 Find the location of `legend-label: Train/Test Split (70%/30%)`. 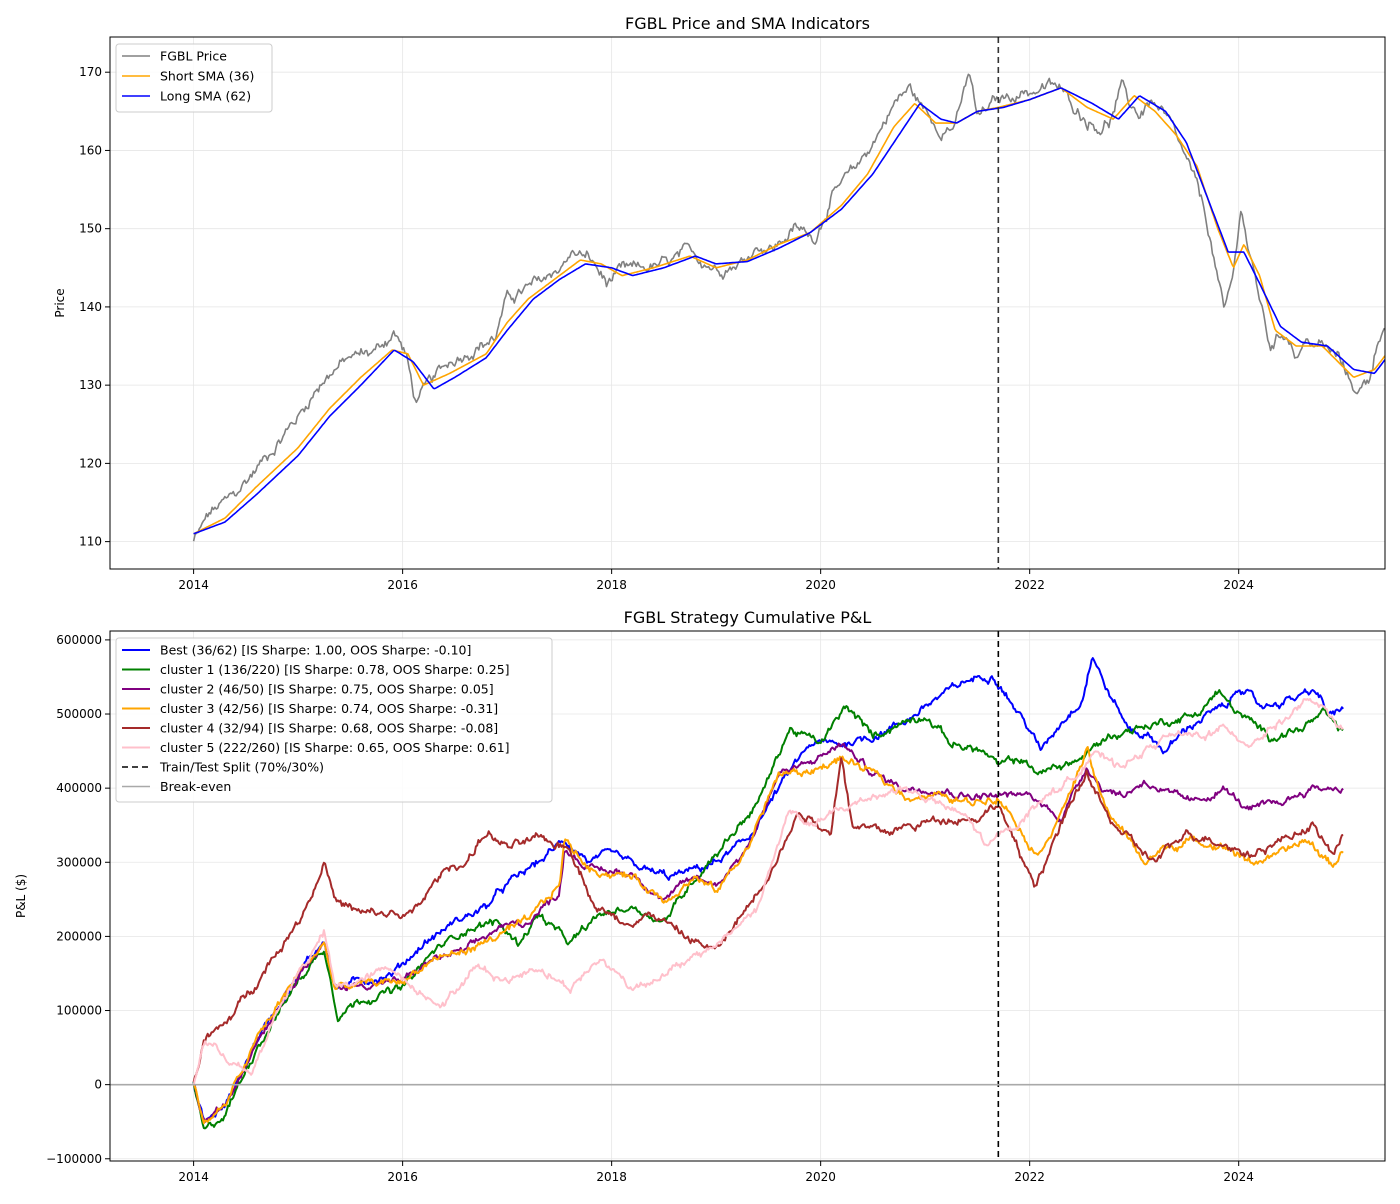

legend-label: Train/Test Split (70%/30%) is located at coordinates (241, 767).